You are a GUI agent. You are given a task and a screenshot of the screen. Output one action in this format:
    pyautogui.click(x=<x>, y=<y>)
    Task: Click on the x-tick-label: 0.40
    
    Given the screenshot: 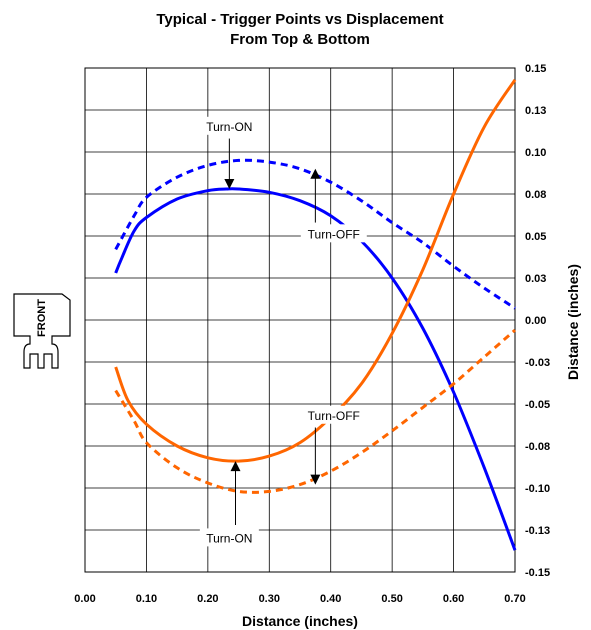 What is the action you would take?
    pyautogui.click(x=330, y=599)
    